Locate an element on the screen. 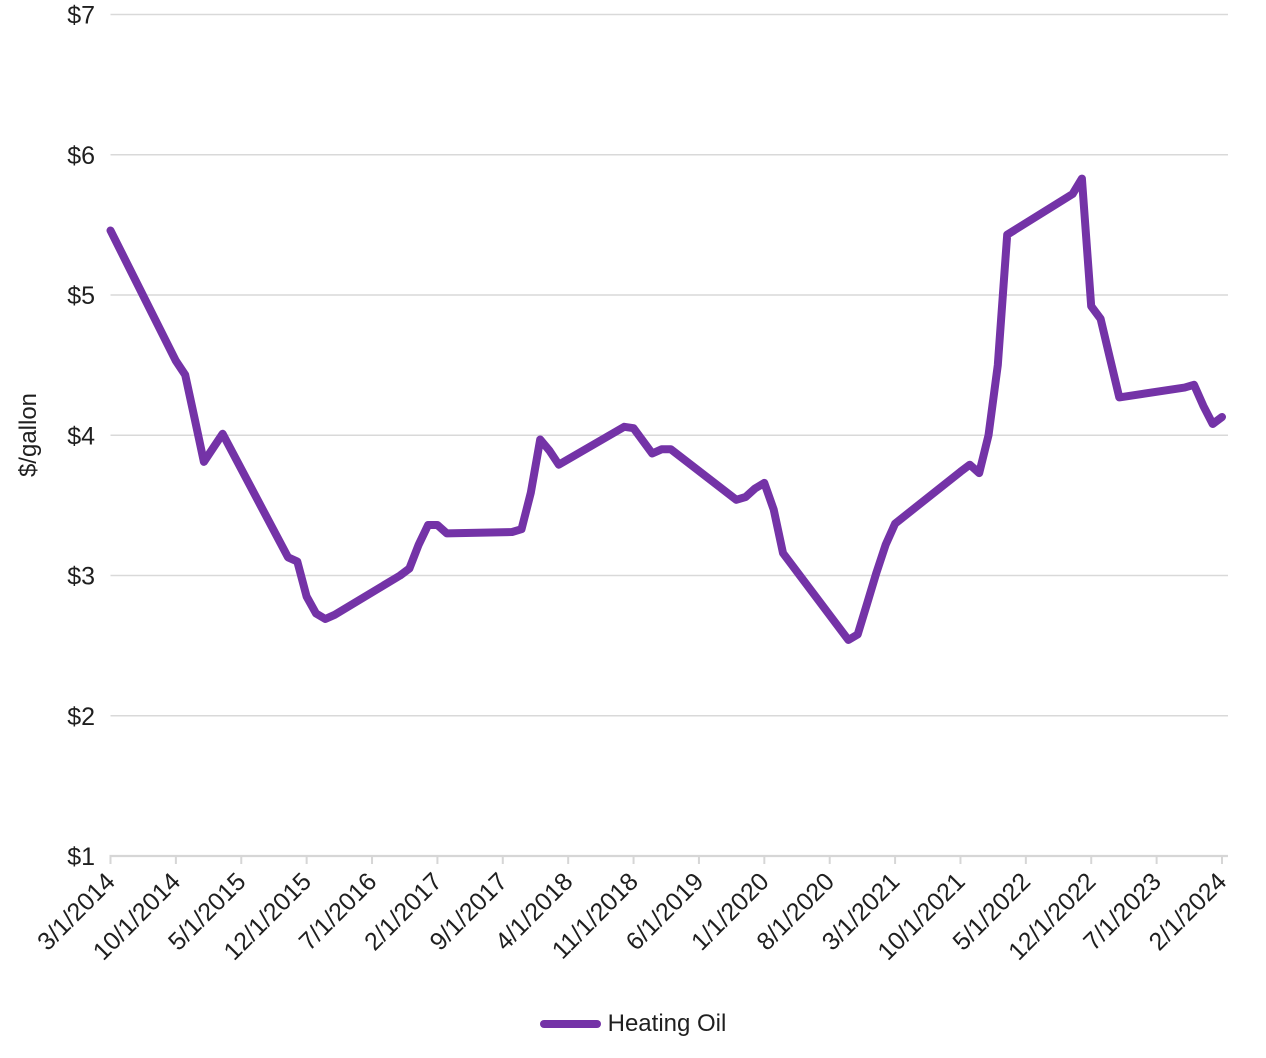  y-tick-label: $3 is located at coordinates (81, 577).